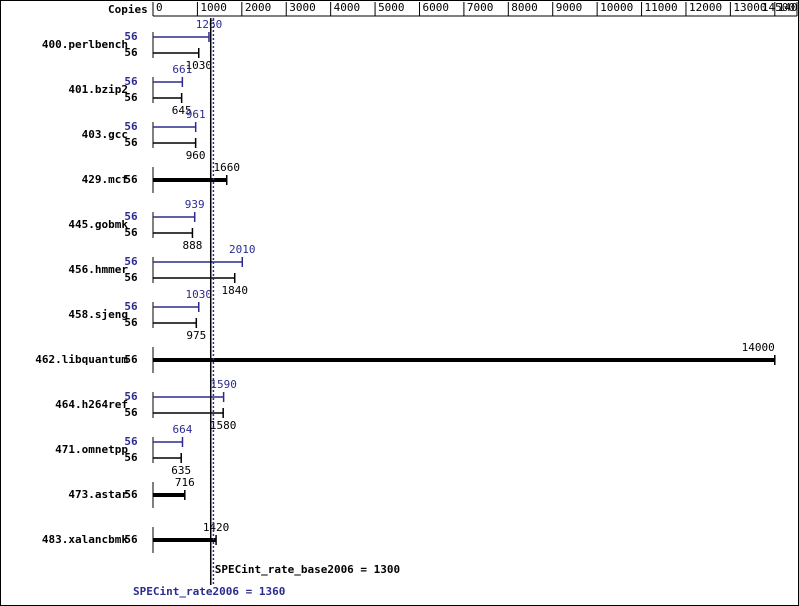  I want to click on category-label: 403.gcc, so click(105, 134).